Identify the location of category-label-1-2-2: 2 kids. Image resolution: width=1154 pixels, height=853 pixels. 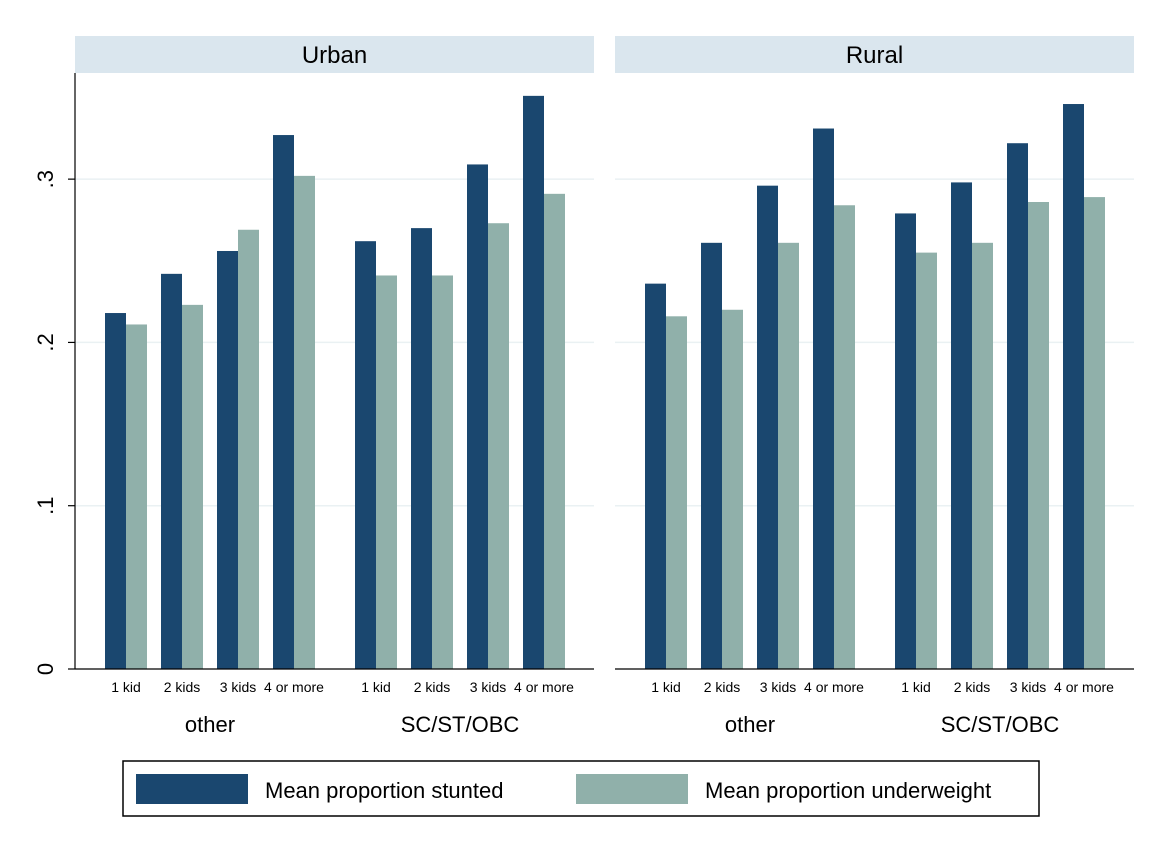
(432, 687).